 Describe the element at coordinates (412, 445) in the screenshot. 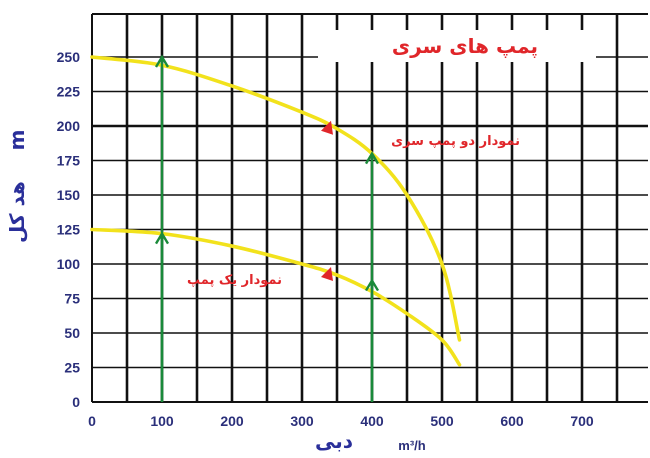

I see `x-axis-unit: m³/h` at that location.